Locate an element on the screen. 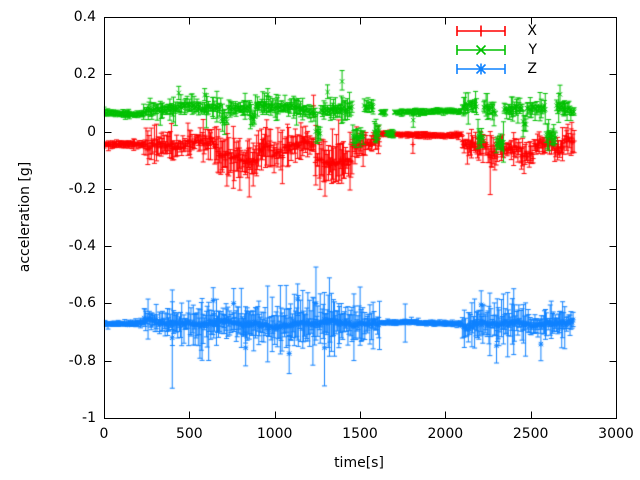 This screenshot has width=640, height=480. y-axis-title: acceleration [g] is located at coordinates (25, 217).